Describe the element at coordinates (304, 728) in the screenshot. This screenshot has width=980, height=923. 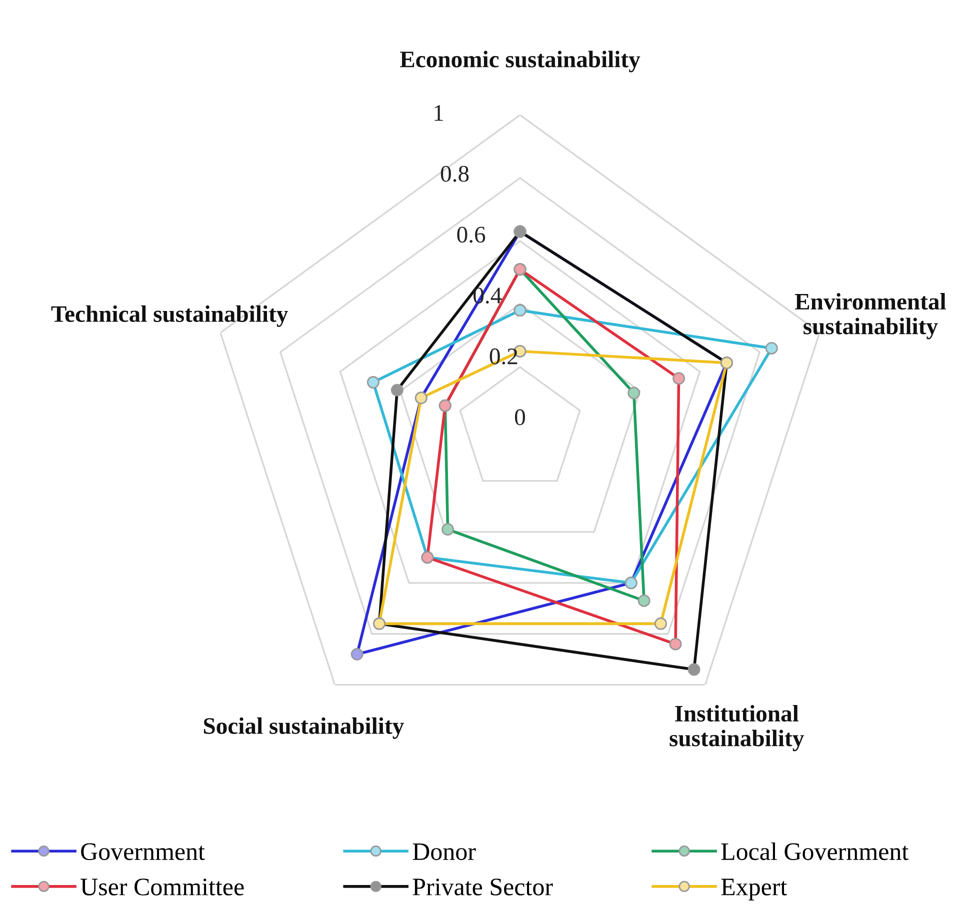
I see `spoke-label: Social sustainability` at that location.